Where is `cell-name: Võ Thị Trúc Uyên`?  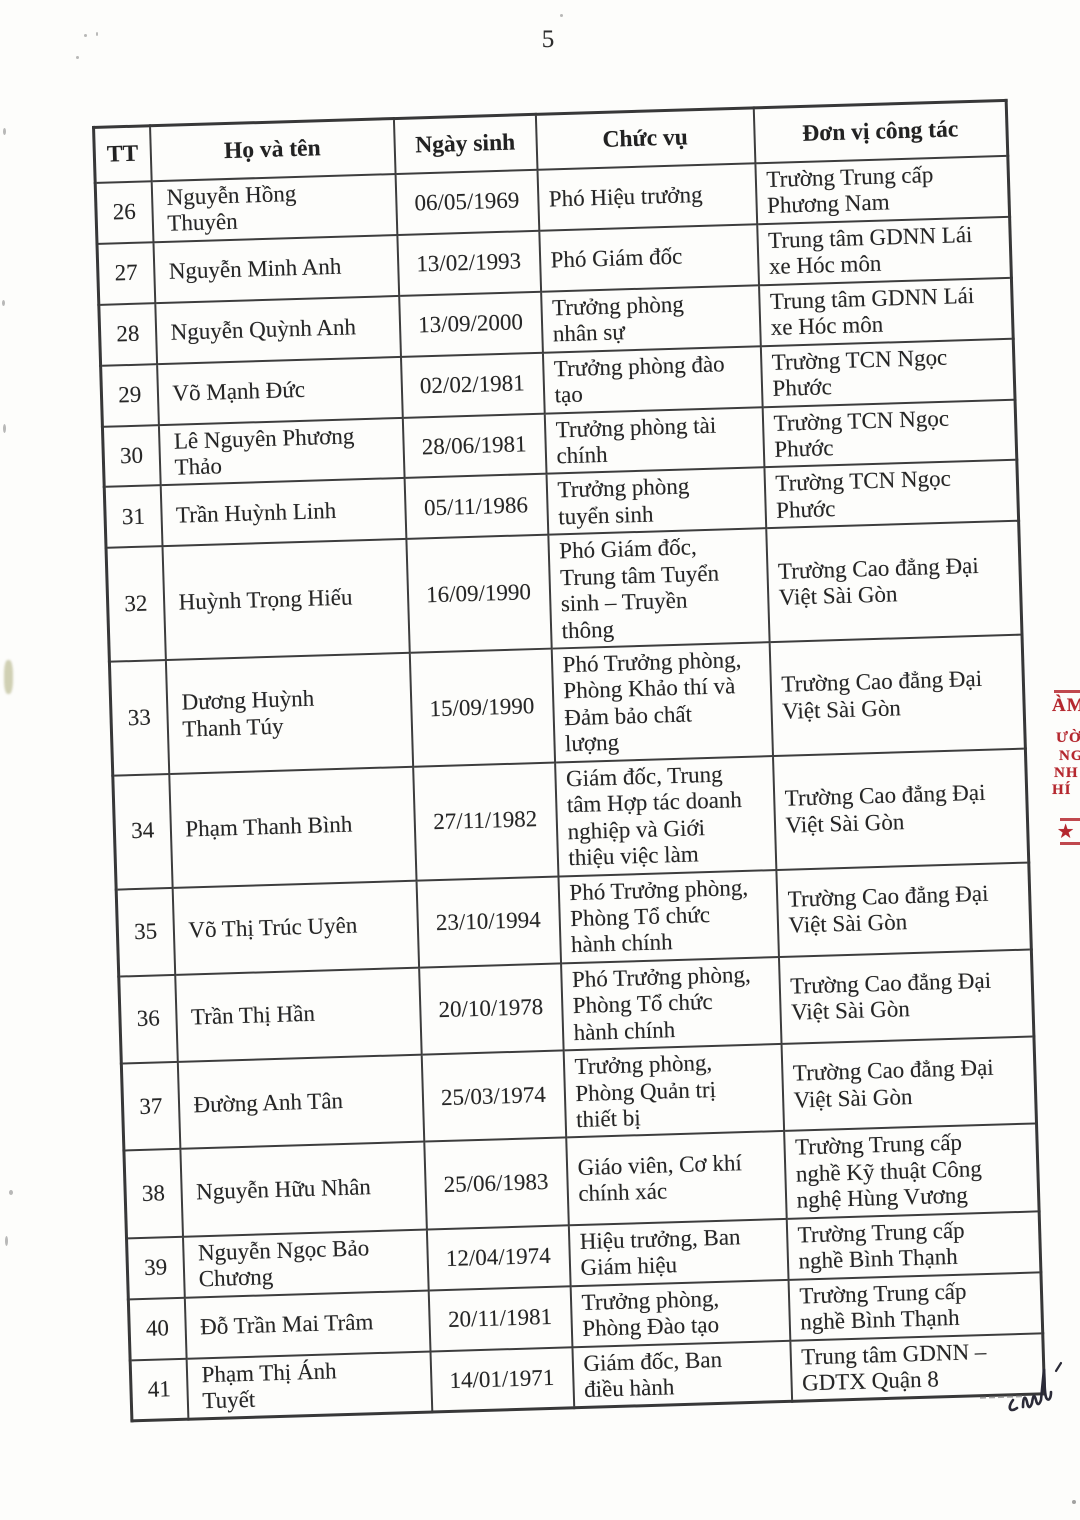
cell-name: Võ Thị Trúc Uyên is located at coordinates (295, 927).